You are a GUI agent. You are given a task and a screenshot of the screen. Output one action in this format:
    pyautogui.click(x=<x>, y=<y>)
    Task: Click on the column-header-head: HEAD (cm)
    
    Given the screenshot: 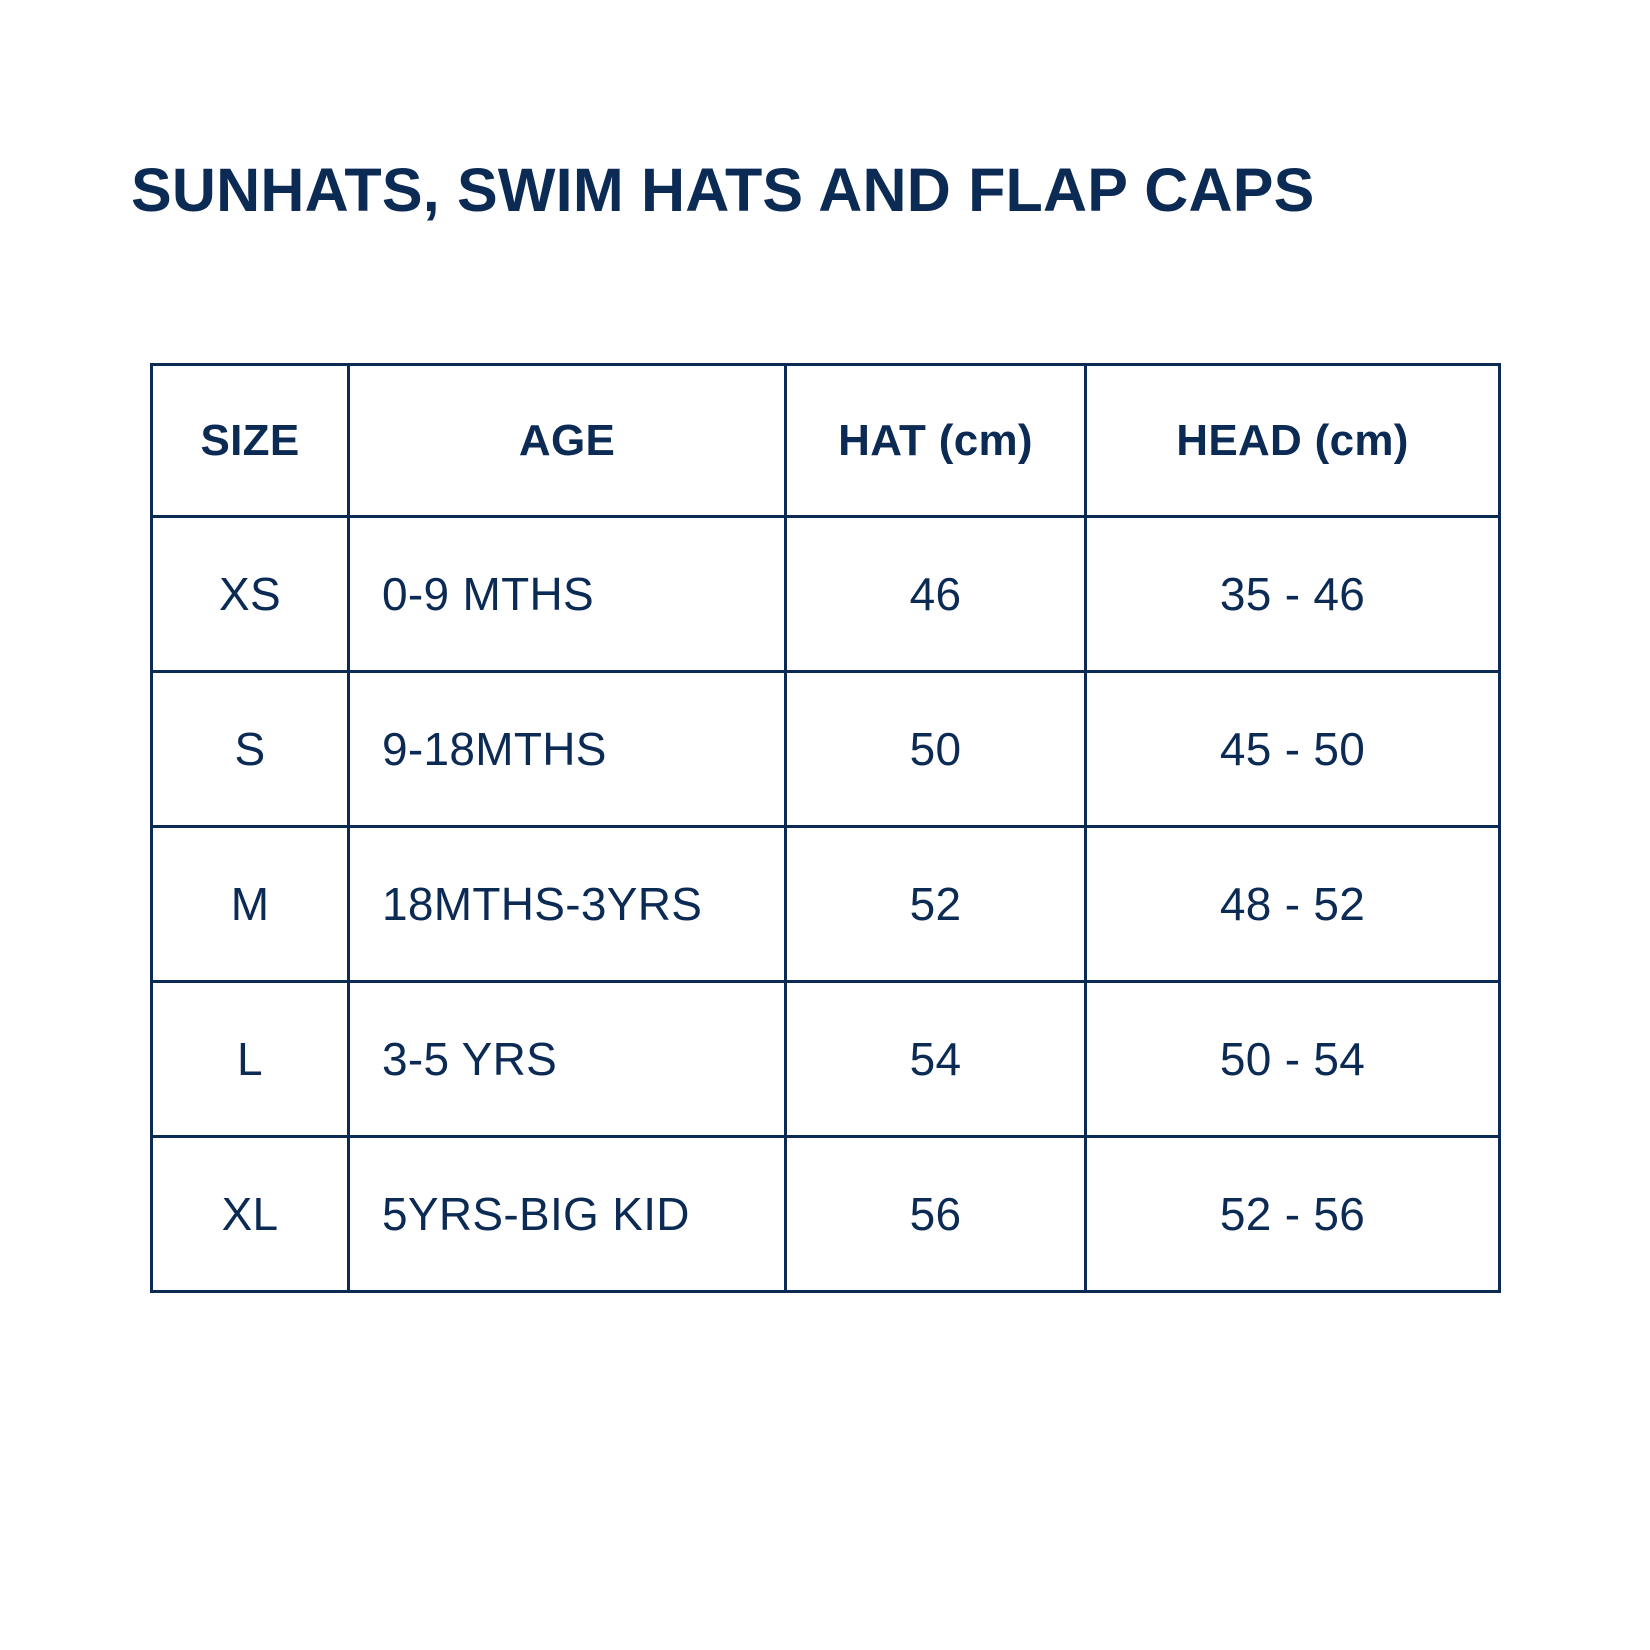 What is the action you would take?
    pyautogui.click(x=1292, y=440)
    